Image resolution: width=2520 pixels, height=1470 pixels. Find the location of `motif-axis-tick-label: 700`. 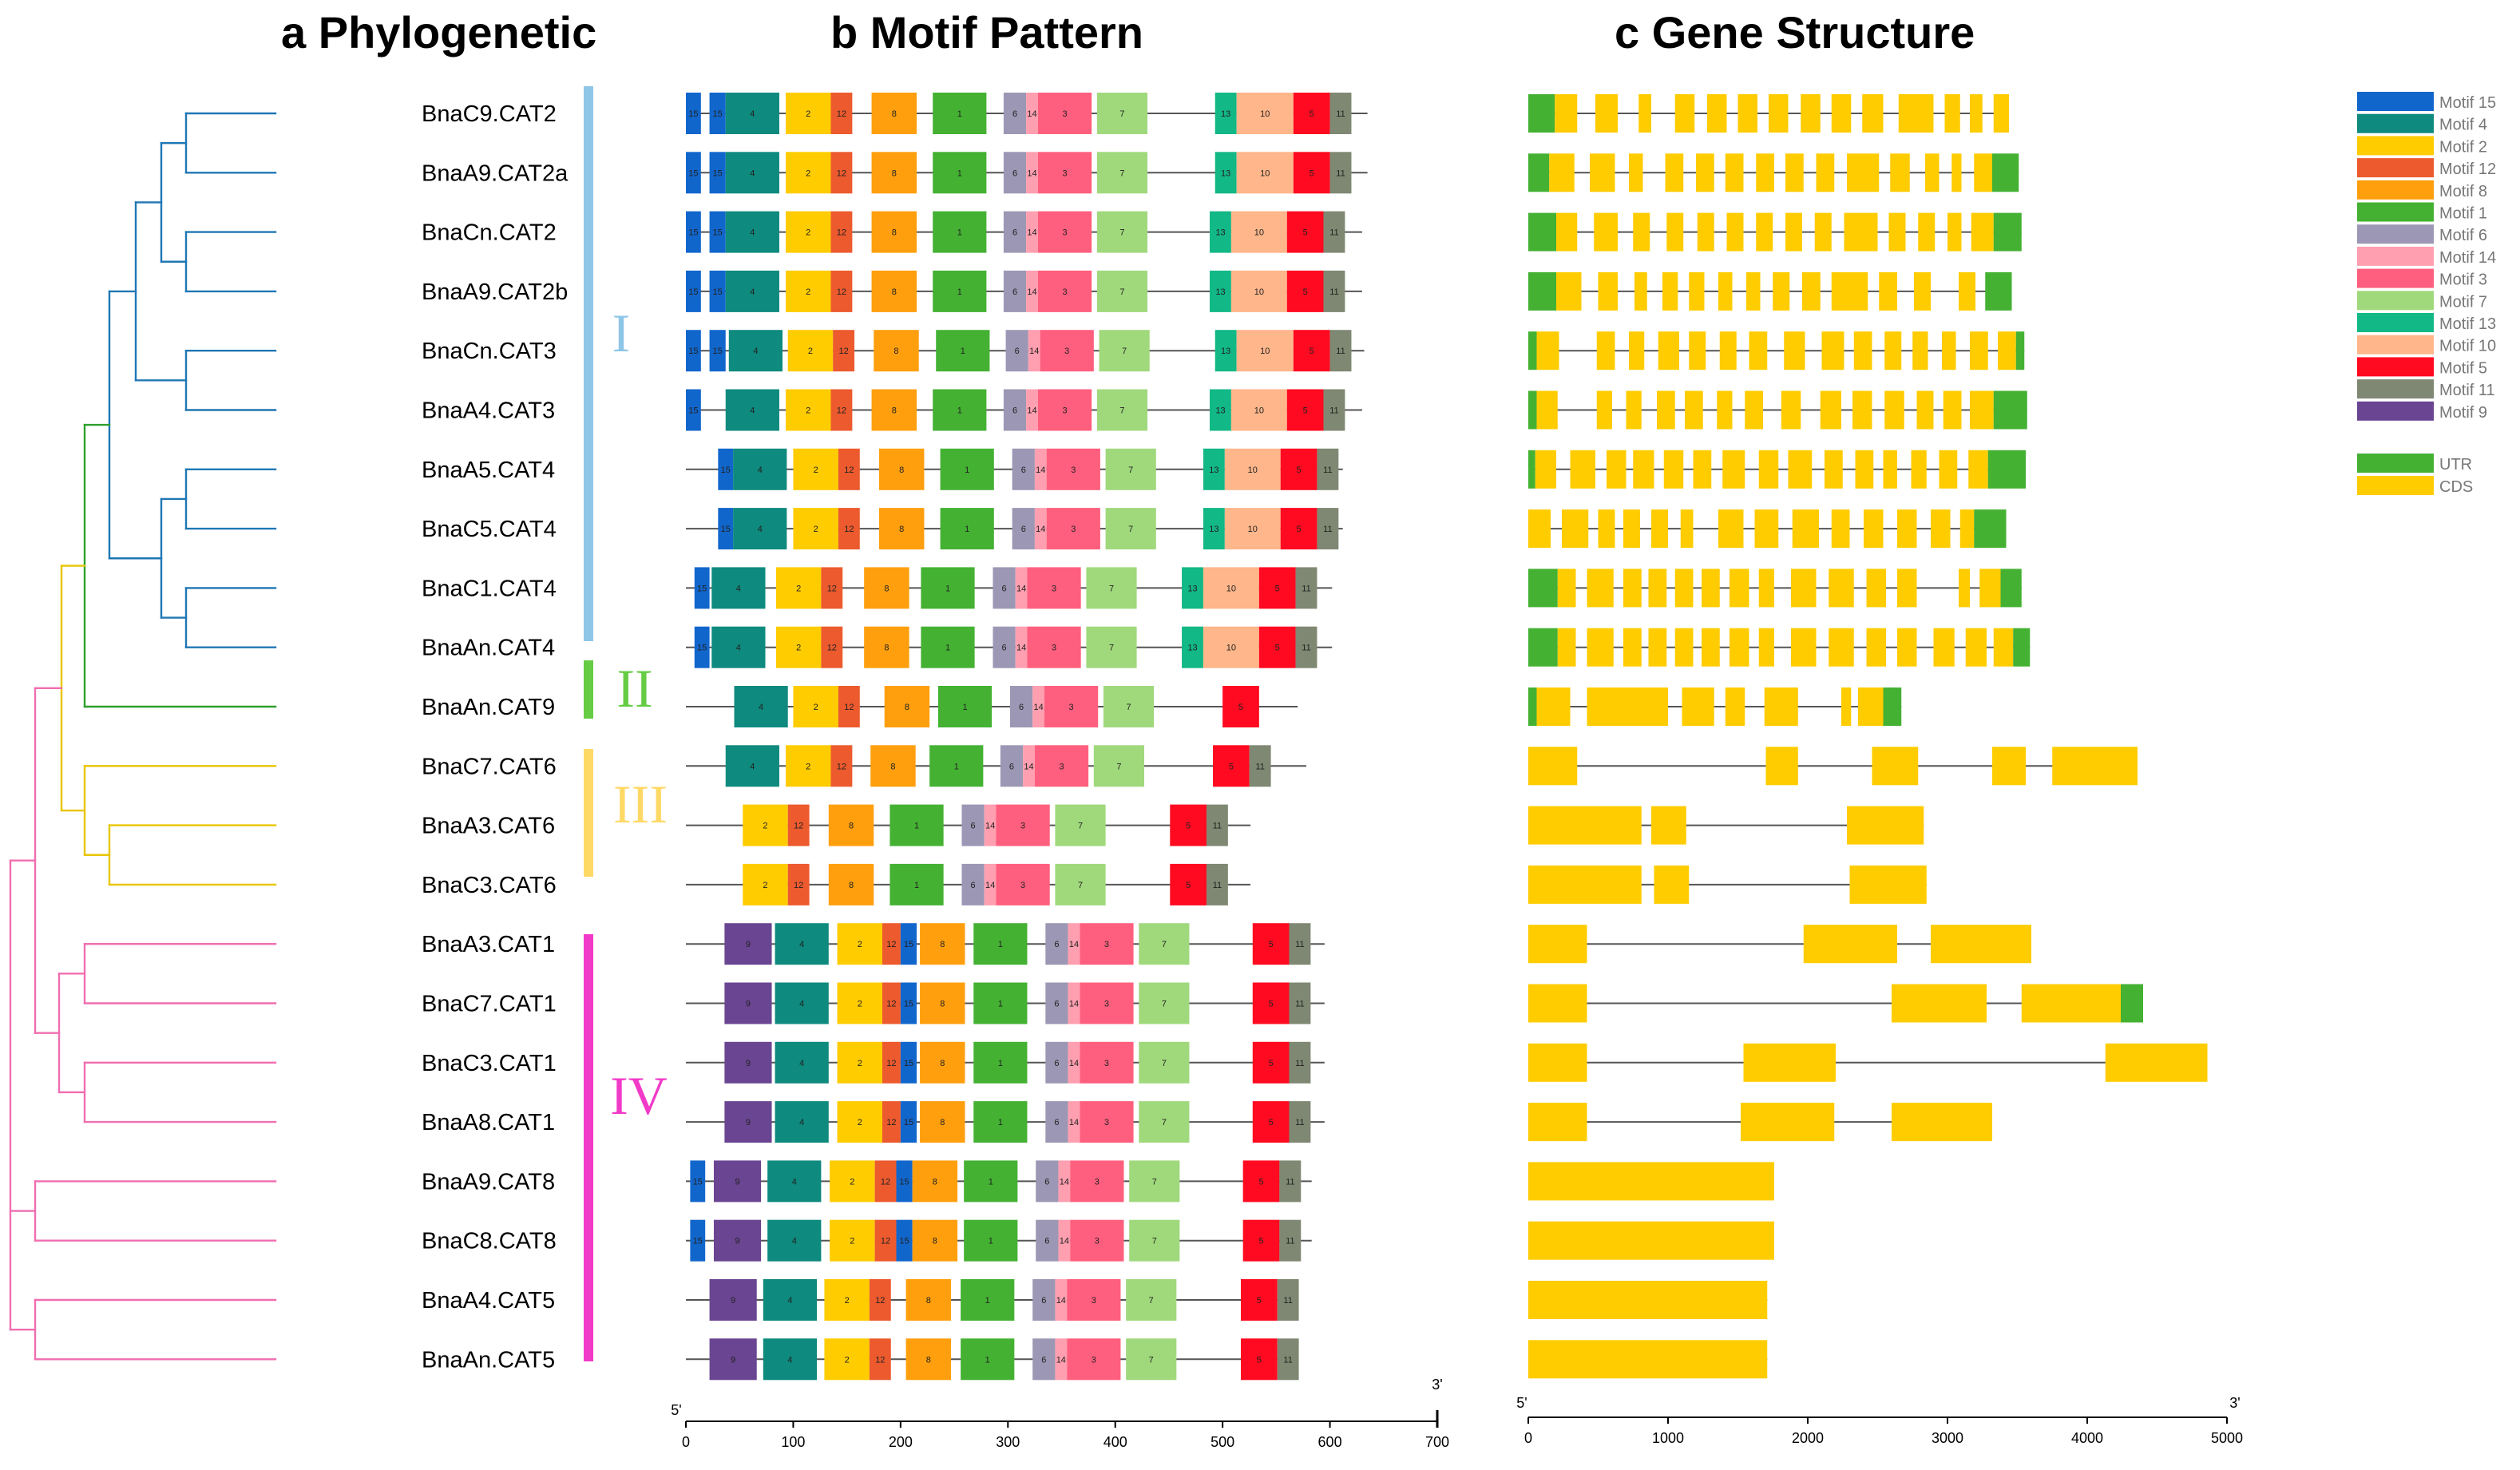

motif-axis-tick-label: 700 is located at coordinates (1437, 1442).